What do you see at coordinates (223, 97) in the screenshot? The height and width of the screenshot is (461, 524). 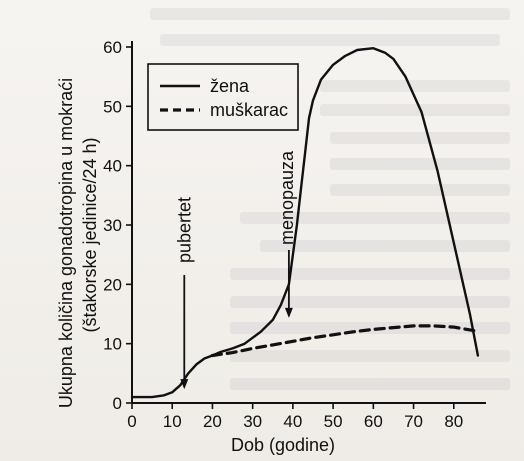 I see `legend-box` at bounding box center [223, 97].